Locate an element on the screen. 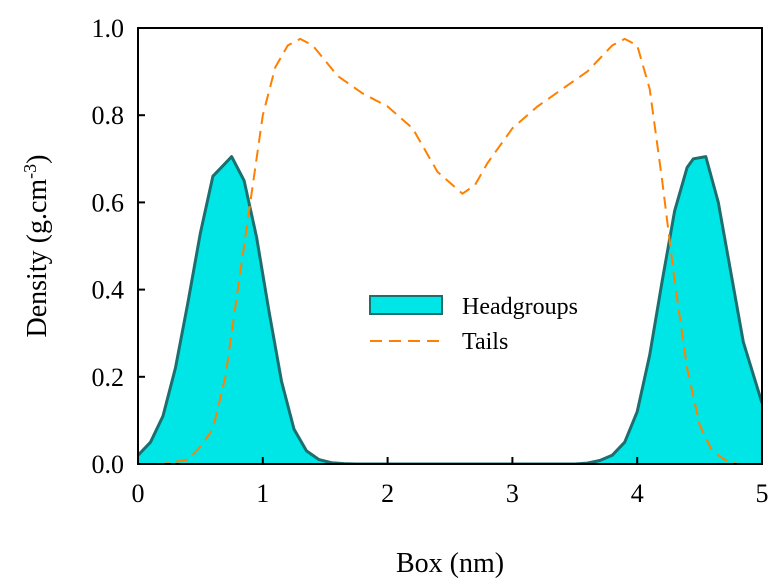 This screenshot has width=774, height=585. x-tick-label: 4 is located at coordinates (637, 493).